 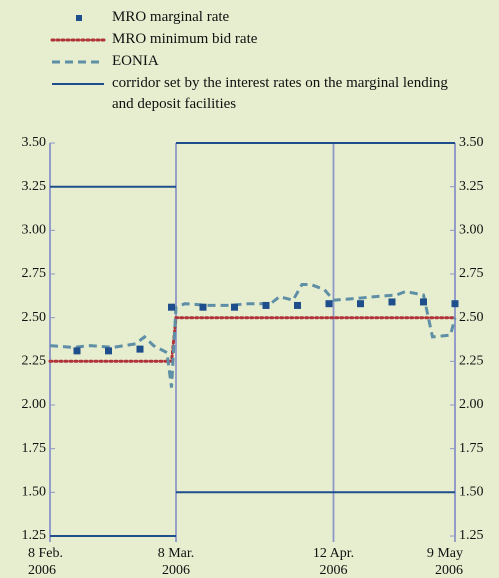 I want to click on y2-tick-label: 3.00, so click(x=471, y=230).